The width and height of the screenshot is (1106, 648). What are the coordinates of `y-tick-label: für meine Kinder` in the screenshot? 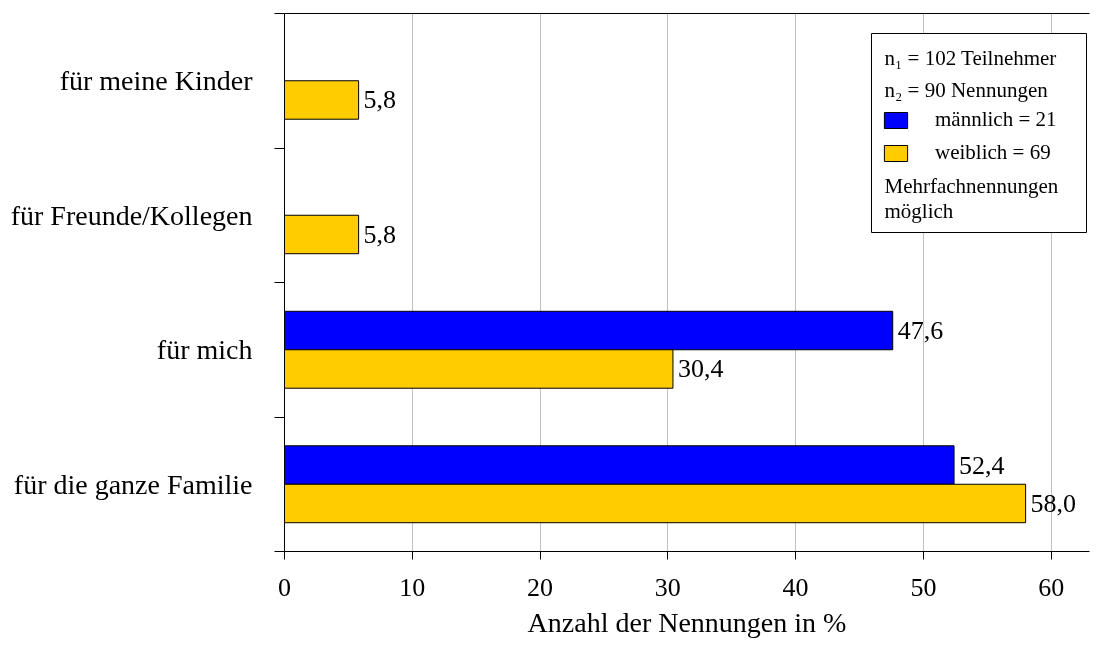 It's located at (156, 81).